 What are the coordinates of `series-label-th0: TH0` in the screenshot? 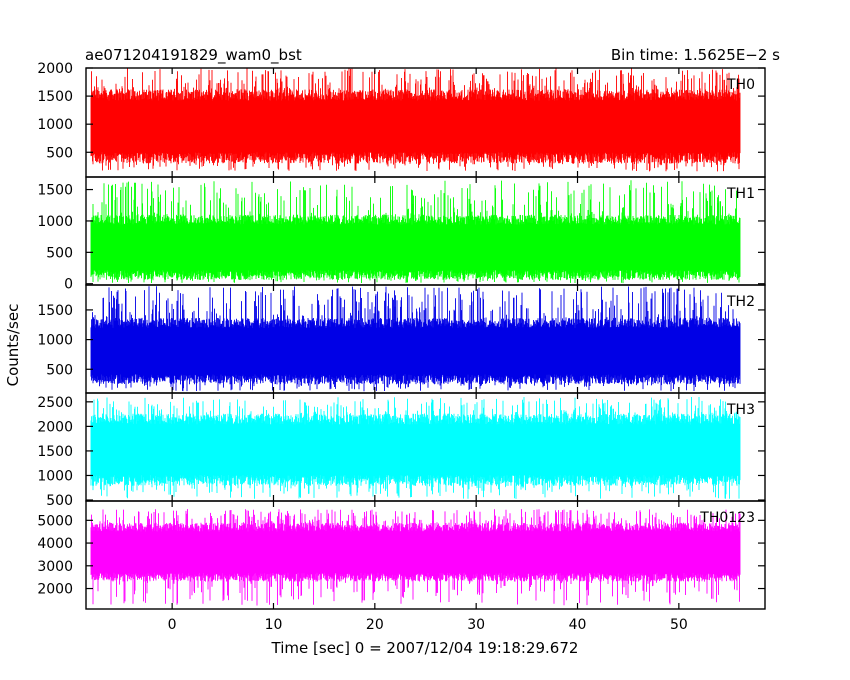 It's located at (740, 85).